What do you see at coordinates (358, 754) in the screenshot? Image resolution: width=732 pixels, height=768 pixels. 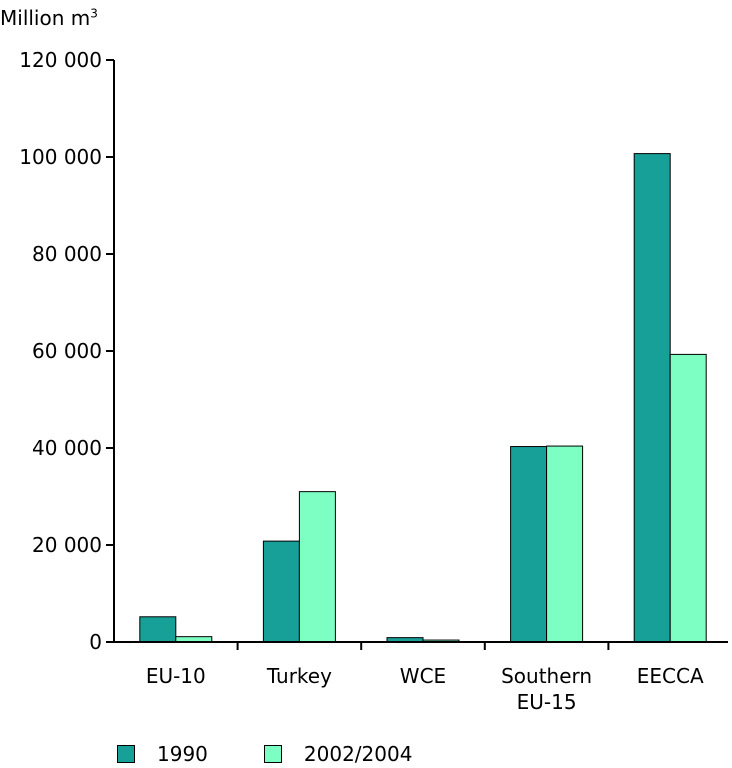 I see `legend-label-2002-2004: 2002/2004` at bounding box center [358, 754].